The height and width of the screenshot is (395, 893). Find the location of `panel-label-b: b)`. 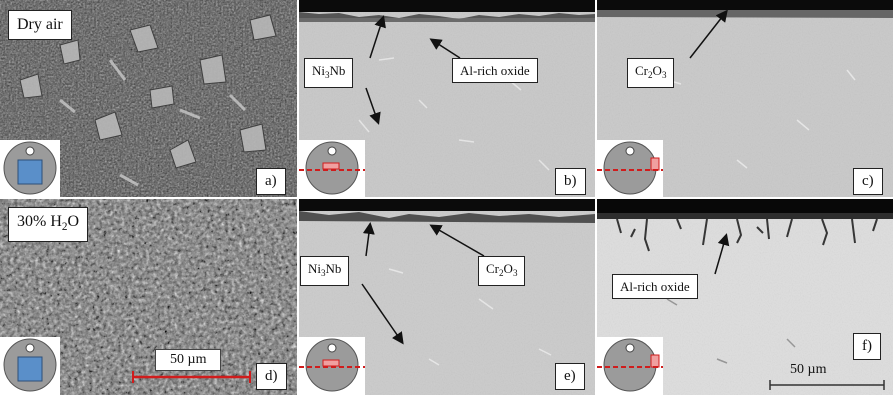

panel-label-b: b) is located at coordinates (570, 181).